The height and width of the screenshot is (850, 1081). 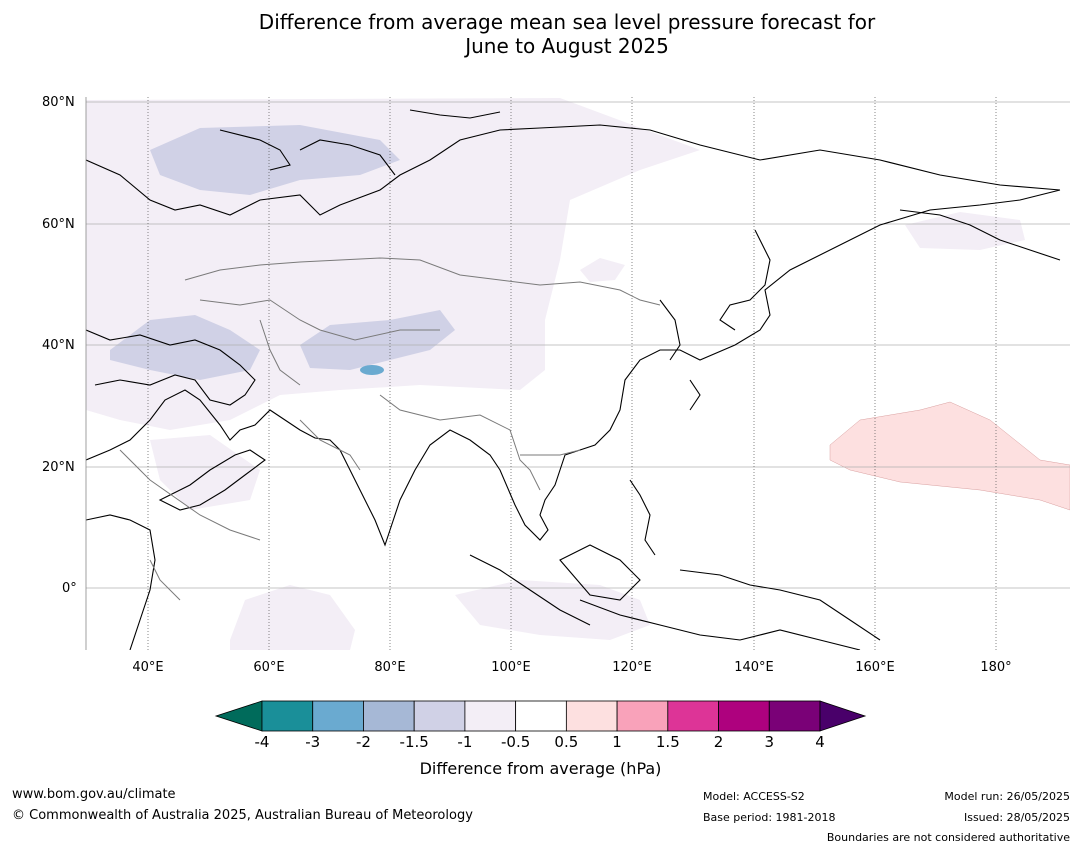 I want to click on lon-label-160e: 160°E, so click(x=875, y=667).